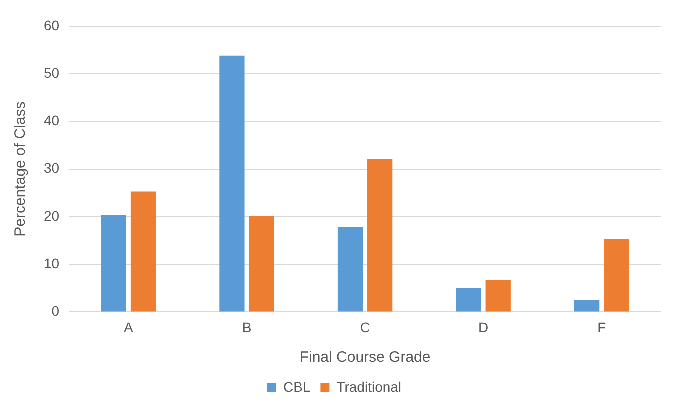 The height and width of the screenshot is (413, 681). What do you see at coordinates (297, 386) in the screenshot?
I see `legend-label: CBL` at bounding box center [297, 386].